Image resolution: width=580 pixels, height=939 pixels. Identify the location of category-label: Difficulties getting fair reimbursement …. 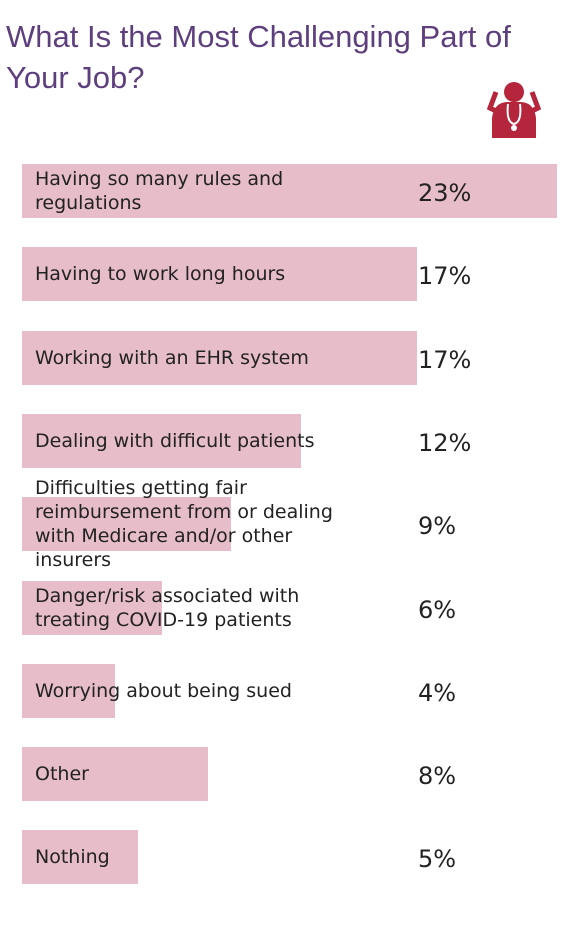
(184, 524).